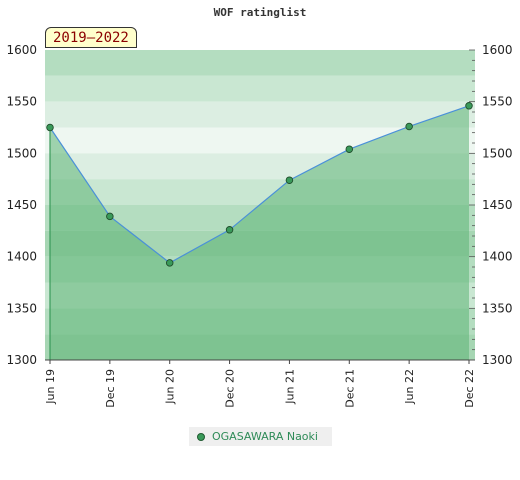 Image resolution: width=520 pixels, height=480 pixels. Describe the element at coordinates (21, 308) in the screenshot. I see `y-tick-label-left: 1350` at that location.